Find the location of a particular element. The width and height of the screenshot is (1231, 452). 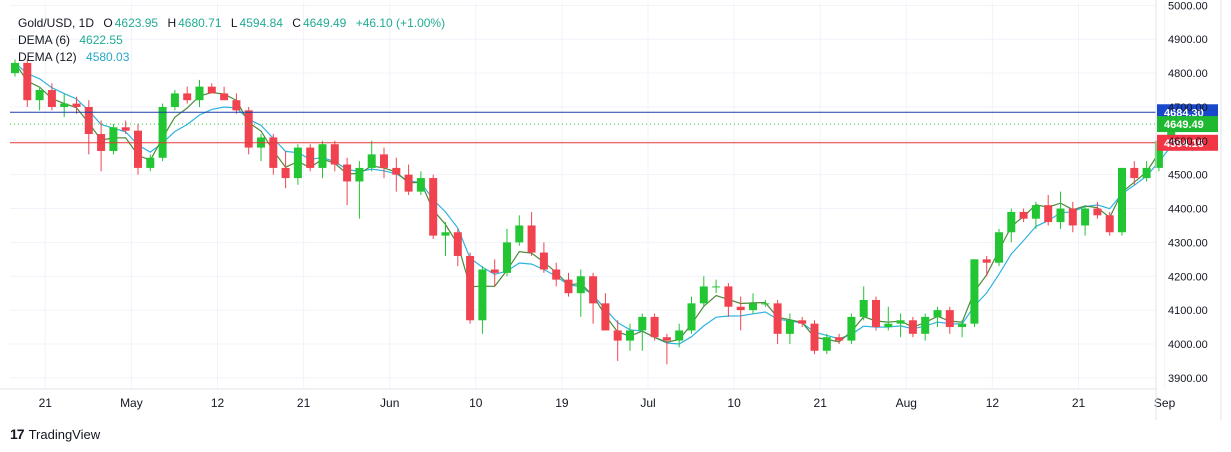

tradingview-logo-icon: 17 is located at coordinates (17, 434).